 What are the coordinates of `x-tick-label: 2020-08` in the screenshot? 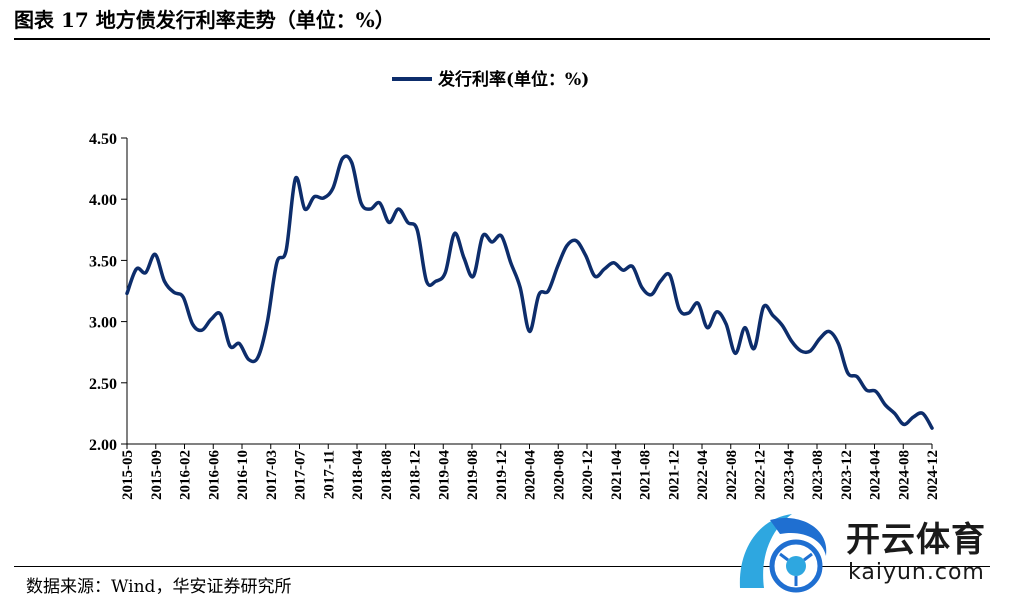 It's located at (559, 475).